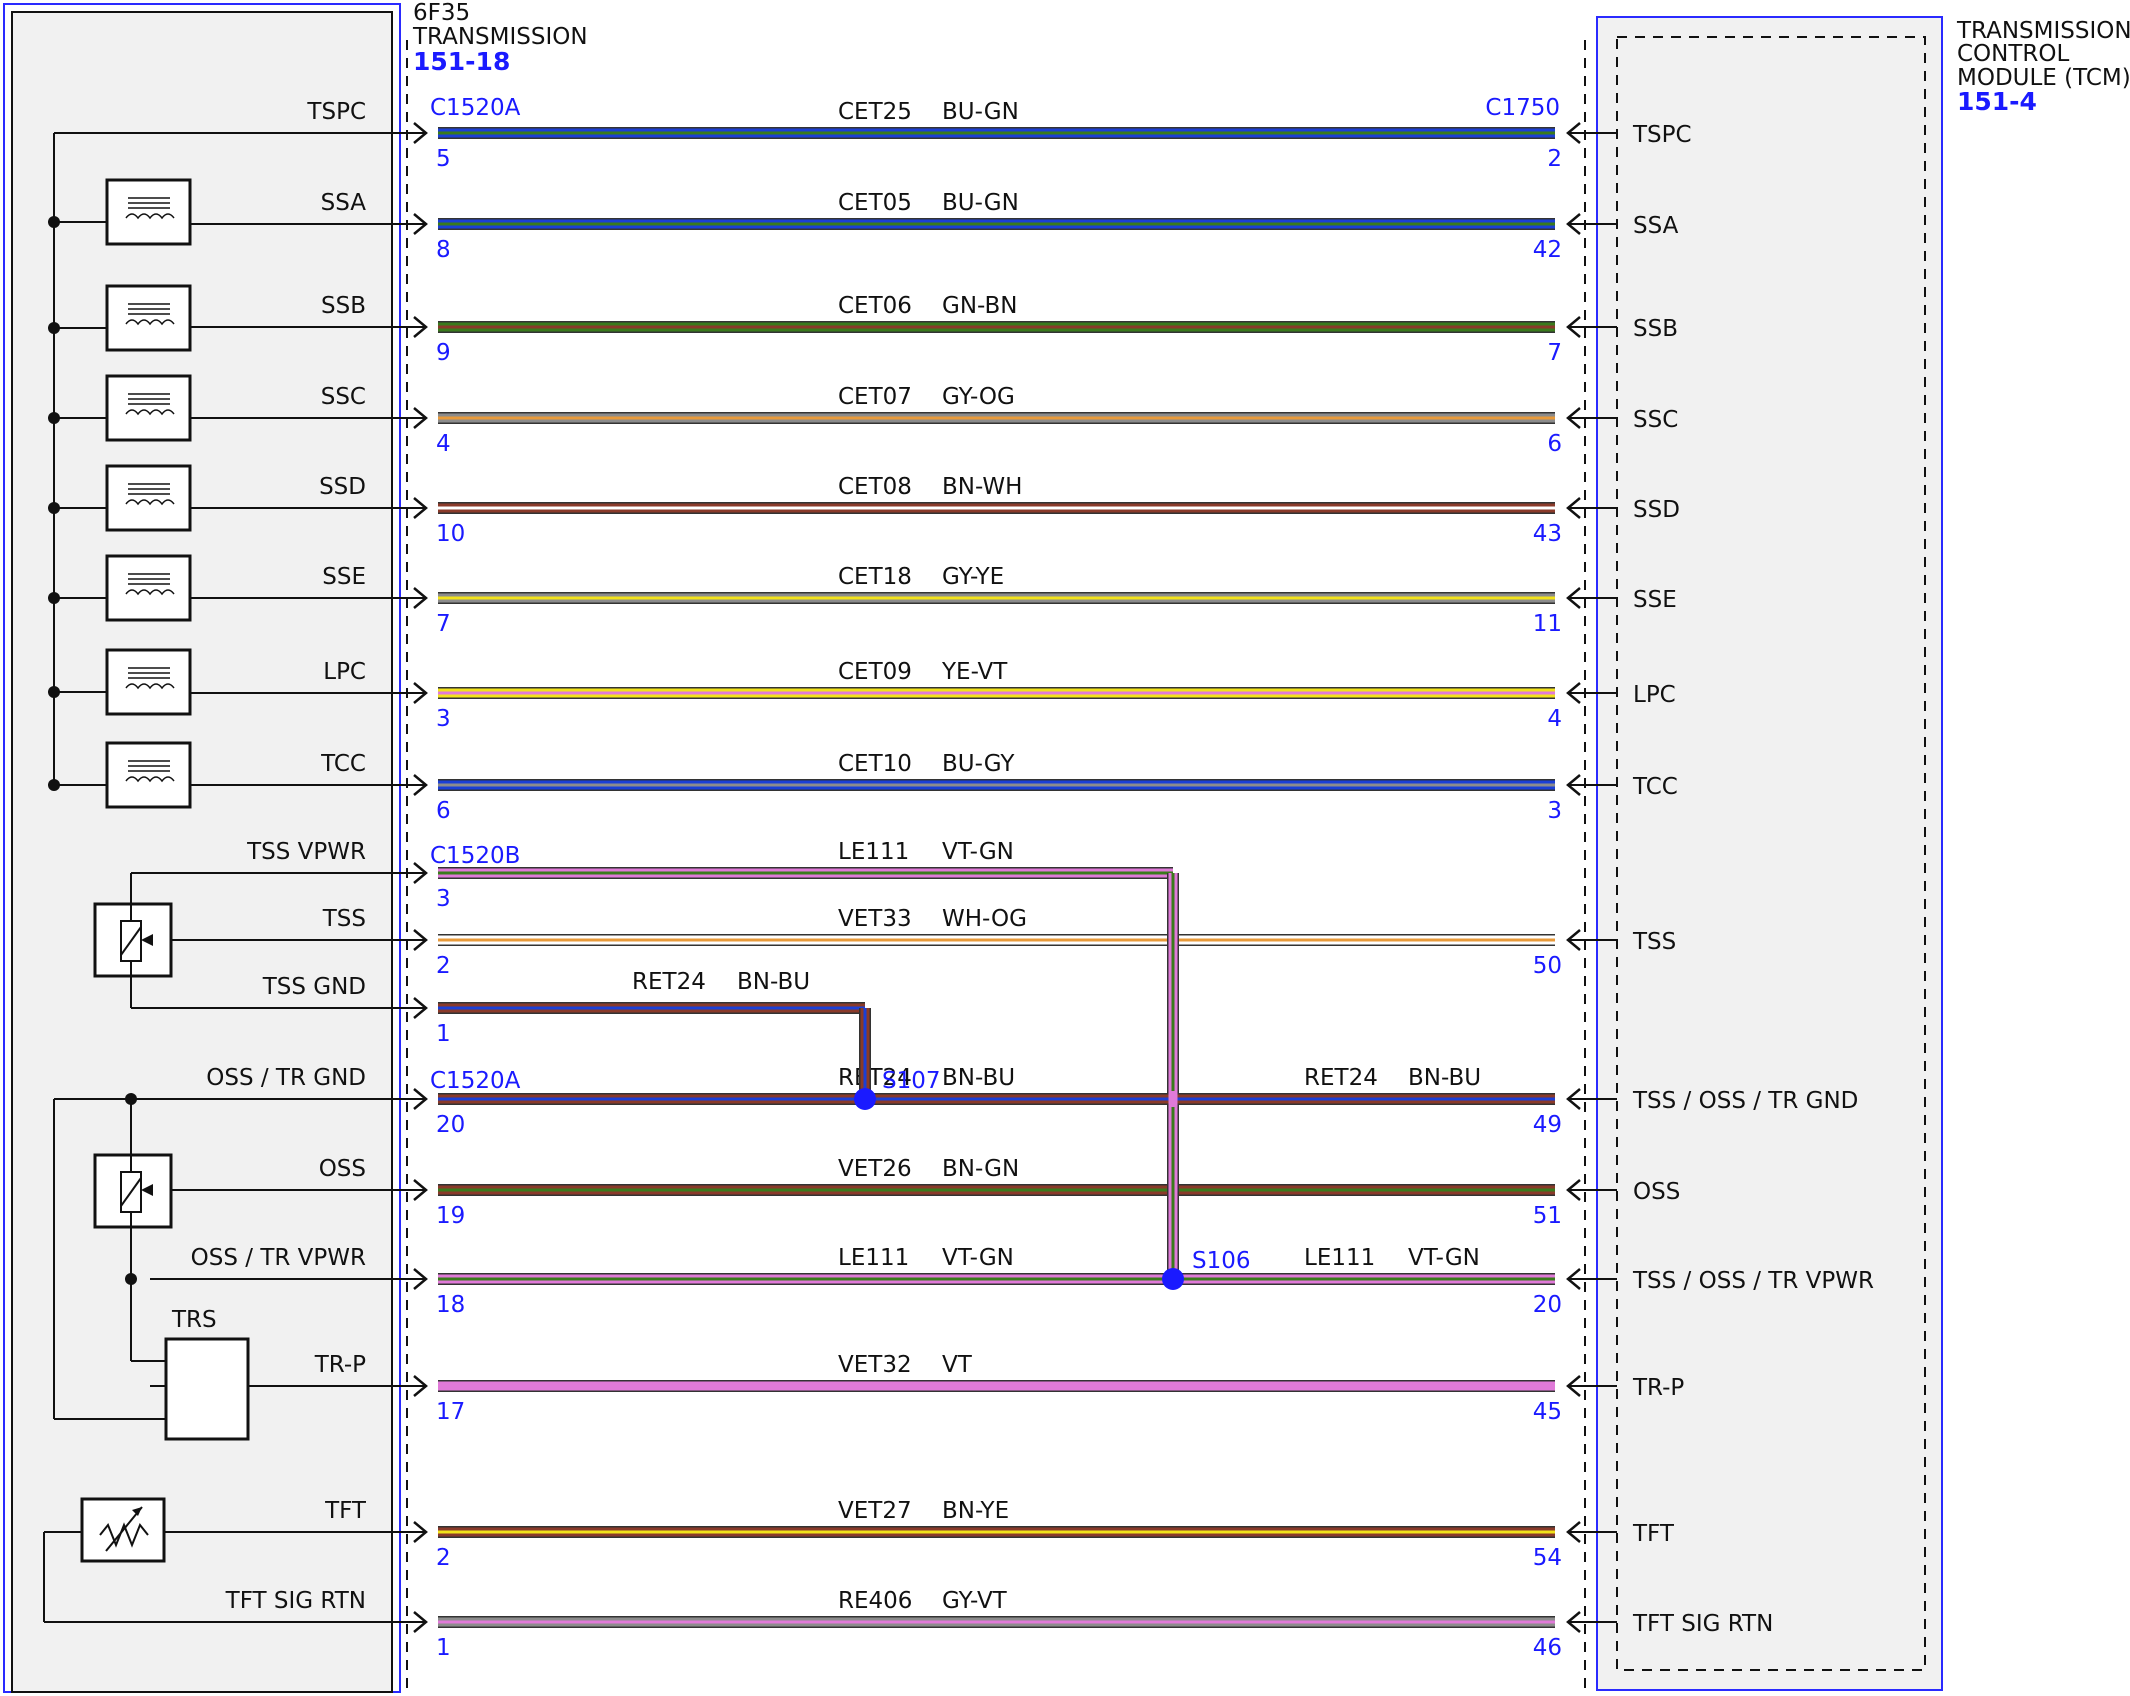 The height and width of the screenshot is (1696, 2130). Describe the element at coordinates (1554, 353) in the screenshot. I see `wire-right-pin: 7` at that location.